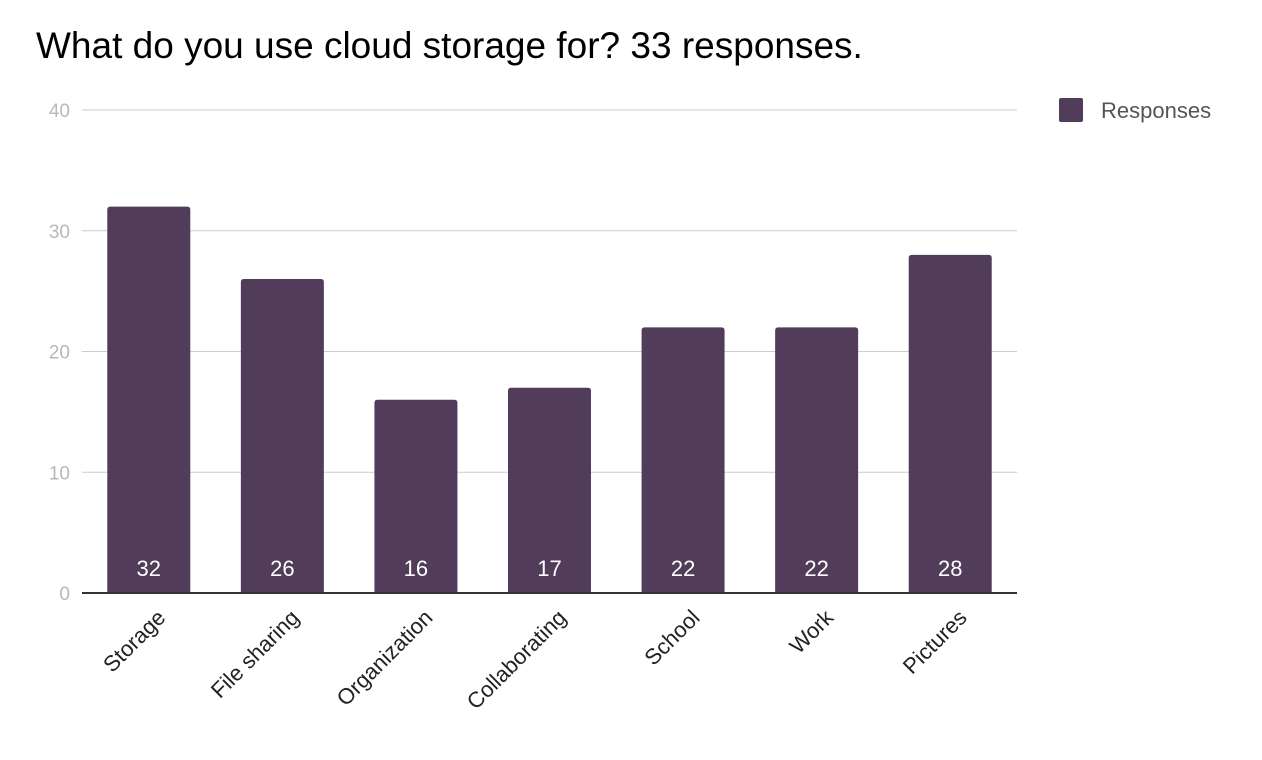 This screenshot has width=1262, height=760. What do you see at coordinates (1156, 110) in the screenshot?
I see `legend-label: Responses` at bounding box center [1156, 110].